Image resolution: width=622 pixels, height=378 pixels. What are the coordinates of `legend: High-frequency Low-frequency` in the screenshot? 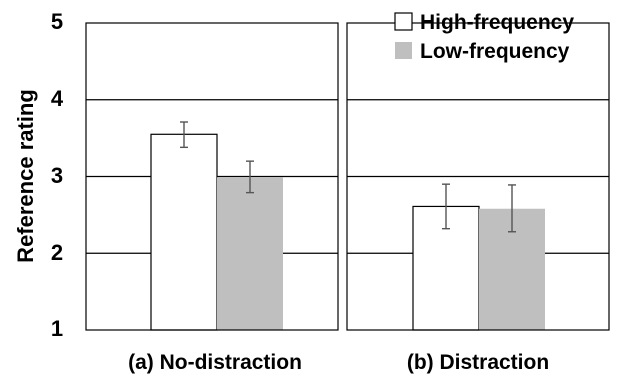 It's located at (484, 37).